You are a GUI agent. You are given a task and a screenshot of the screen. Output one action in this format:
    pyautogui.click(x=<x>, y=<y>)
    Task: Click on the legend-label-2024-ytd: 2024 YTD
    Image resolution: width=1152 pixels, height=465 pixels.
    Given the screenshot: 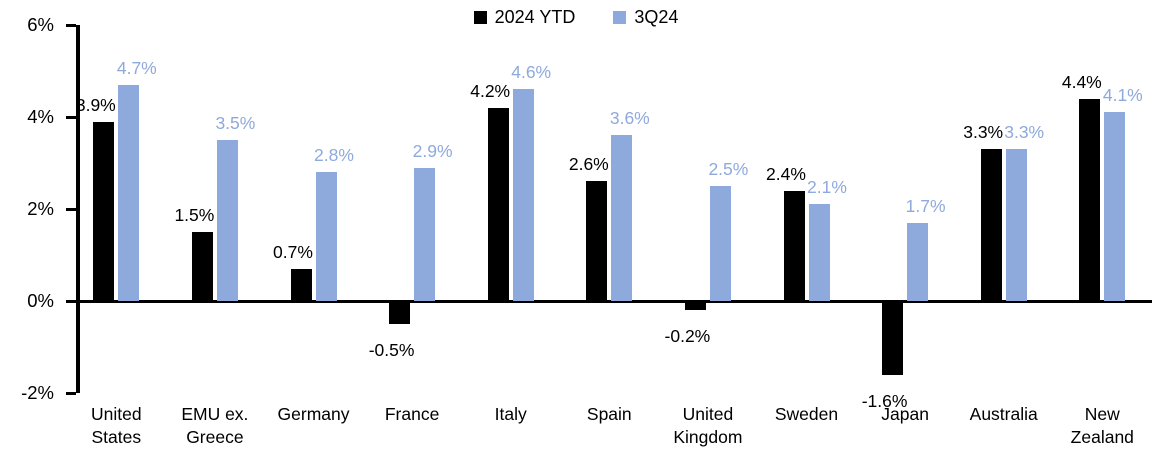 What is the action you would take?
    pyautogui.click(x=535, y=17)
    